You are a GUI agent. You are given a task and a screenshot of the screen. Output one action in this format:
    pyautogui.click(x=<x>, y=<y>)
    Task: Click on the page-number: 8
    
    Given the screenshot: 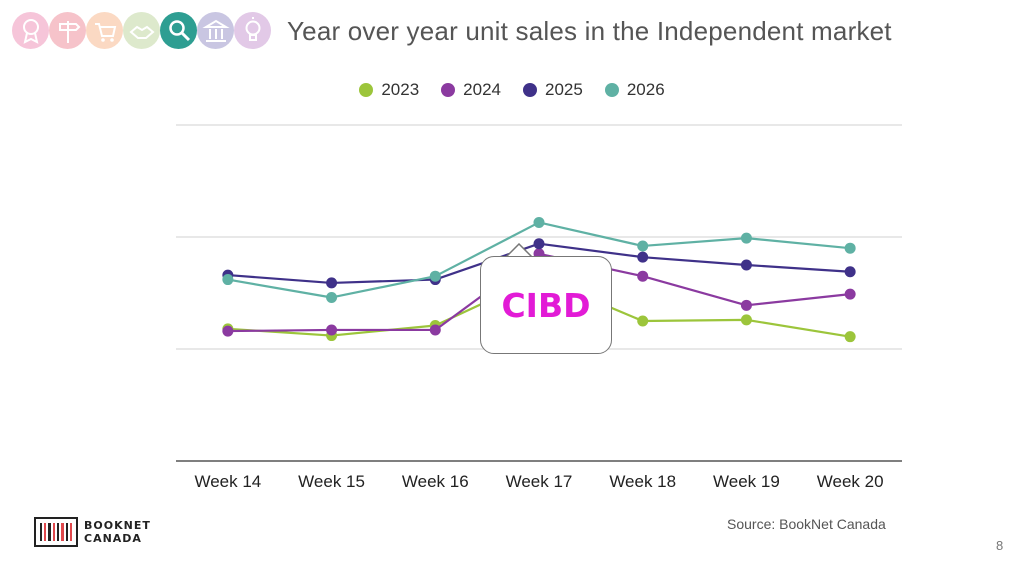 What is the action you would take?
    pyautogui.click(x=1000, y=545)
    